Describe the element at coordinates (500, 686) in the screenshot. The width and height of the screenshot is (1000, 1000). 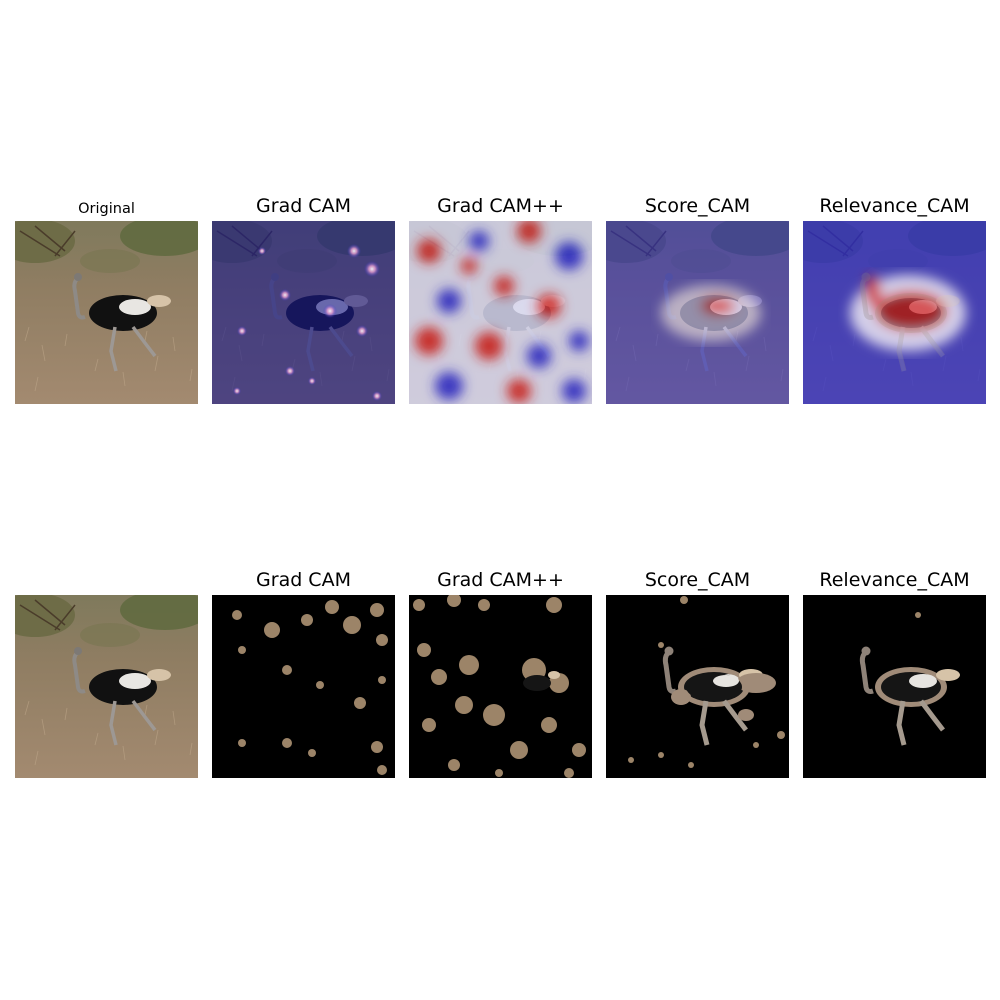
I see `mask-gradcampp` at that location.